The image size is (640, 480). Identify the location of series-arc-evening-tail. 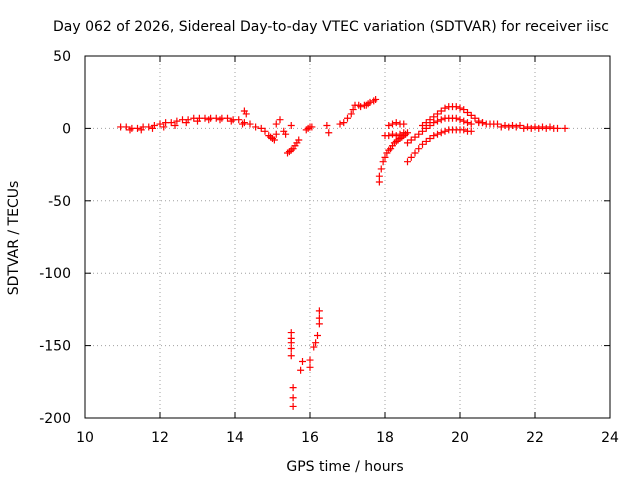
(522, 125).